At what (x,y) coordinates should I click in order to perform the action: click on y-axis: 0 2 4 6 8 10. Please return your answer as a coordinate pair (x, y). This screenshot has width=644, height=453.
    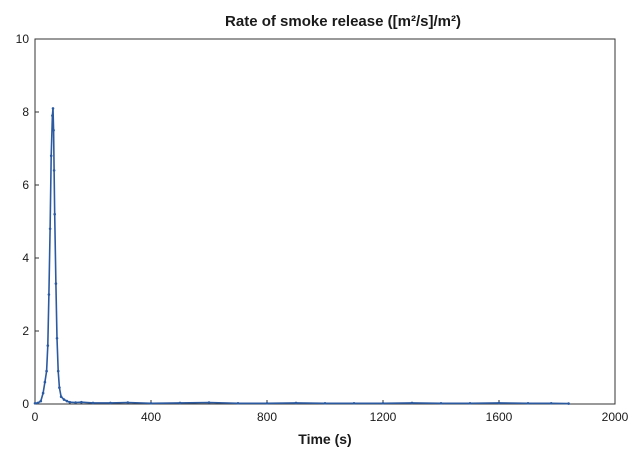
    Looking at the image, I should click on (27, 221).